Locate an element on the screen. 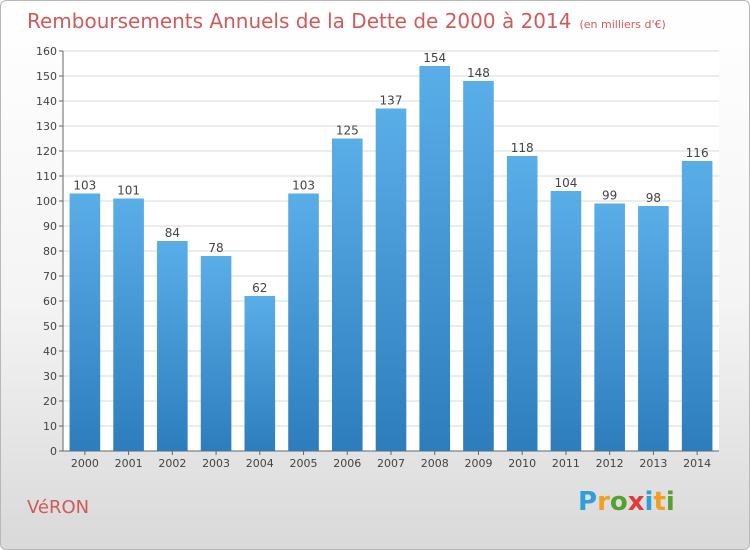  y-tick-label: 90 is located at coordinates (50, 226).